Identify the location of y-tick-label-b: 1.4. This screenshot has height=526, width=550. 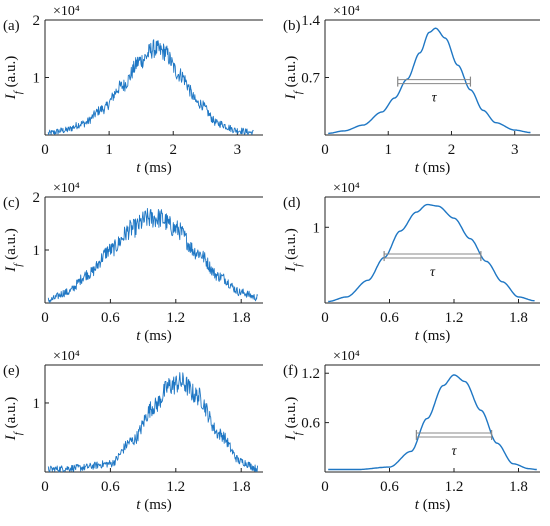
(310, 21).